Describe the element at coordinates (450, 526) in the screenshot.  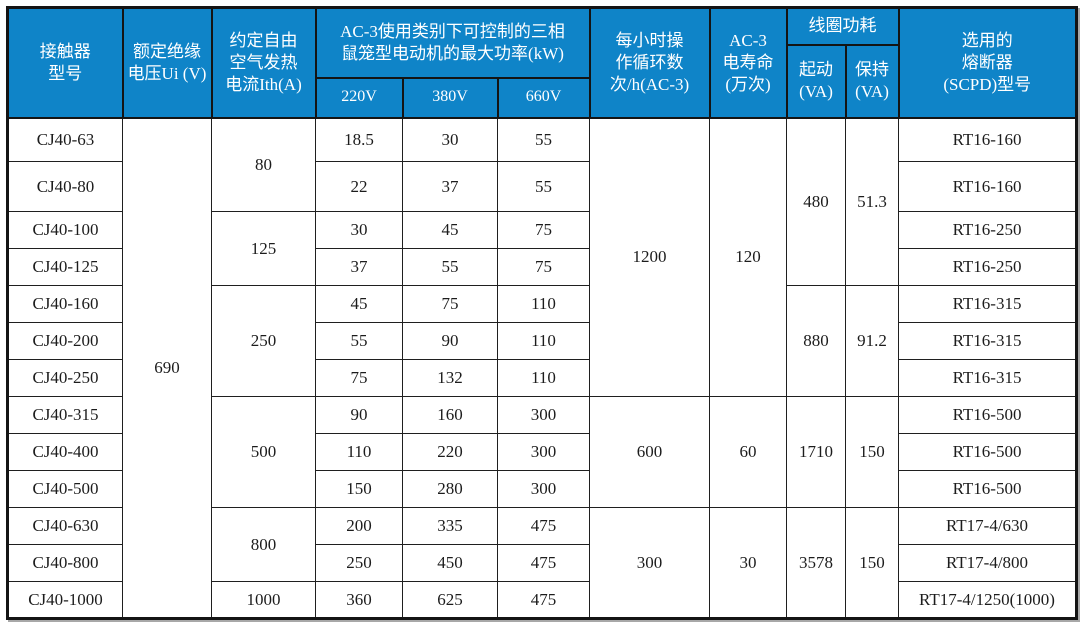
I see `kw380-cell: 335` at that location.